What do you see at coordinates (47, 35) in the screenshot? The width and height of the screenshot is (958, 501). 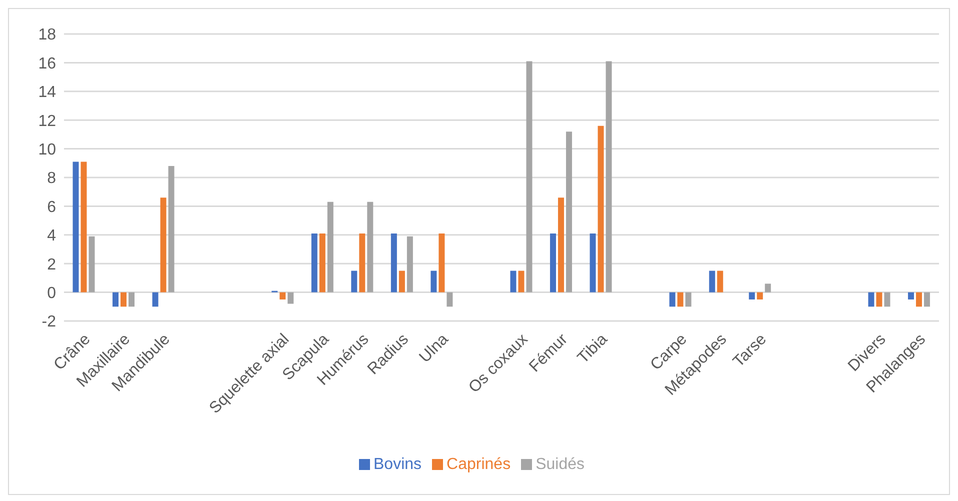 I see `y-tick-label: 18` at bounding box center [47, 35].